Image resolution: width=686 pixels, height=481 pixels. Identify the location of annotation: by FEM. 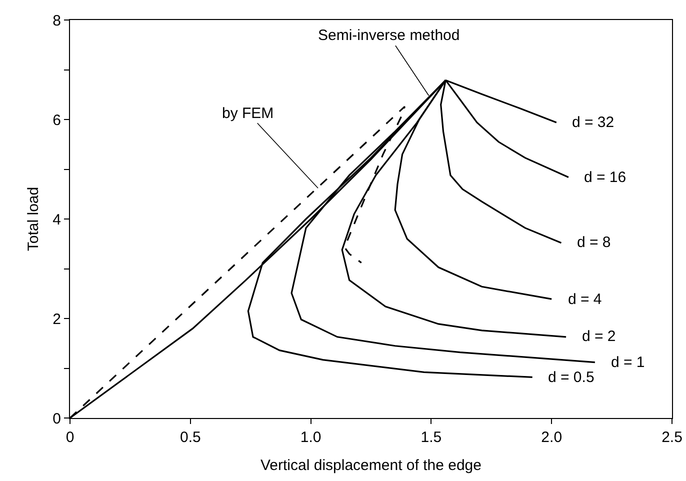
(248, 113).